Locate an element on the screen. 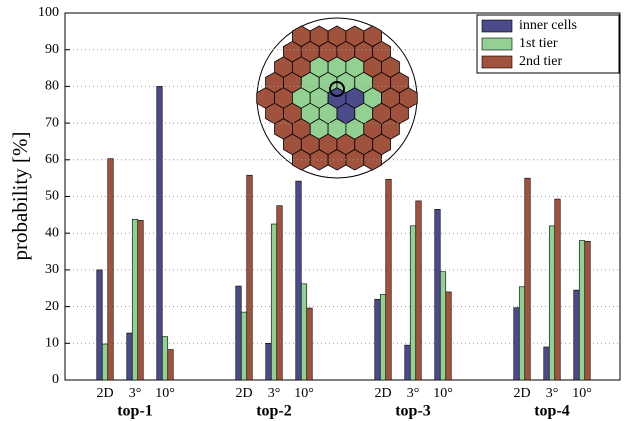  group-label: top-3 is located at coordinates (413, 411).